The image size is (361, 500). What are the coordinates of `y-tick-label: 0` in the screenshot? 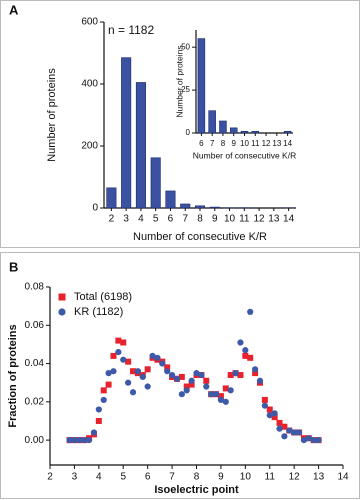 It's located at (188, 132).